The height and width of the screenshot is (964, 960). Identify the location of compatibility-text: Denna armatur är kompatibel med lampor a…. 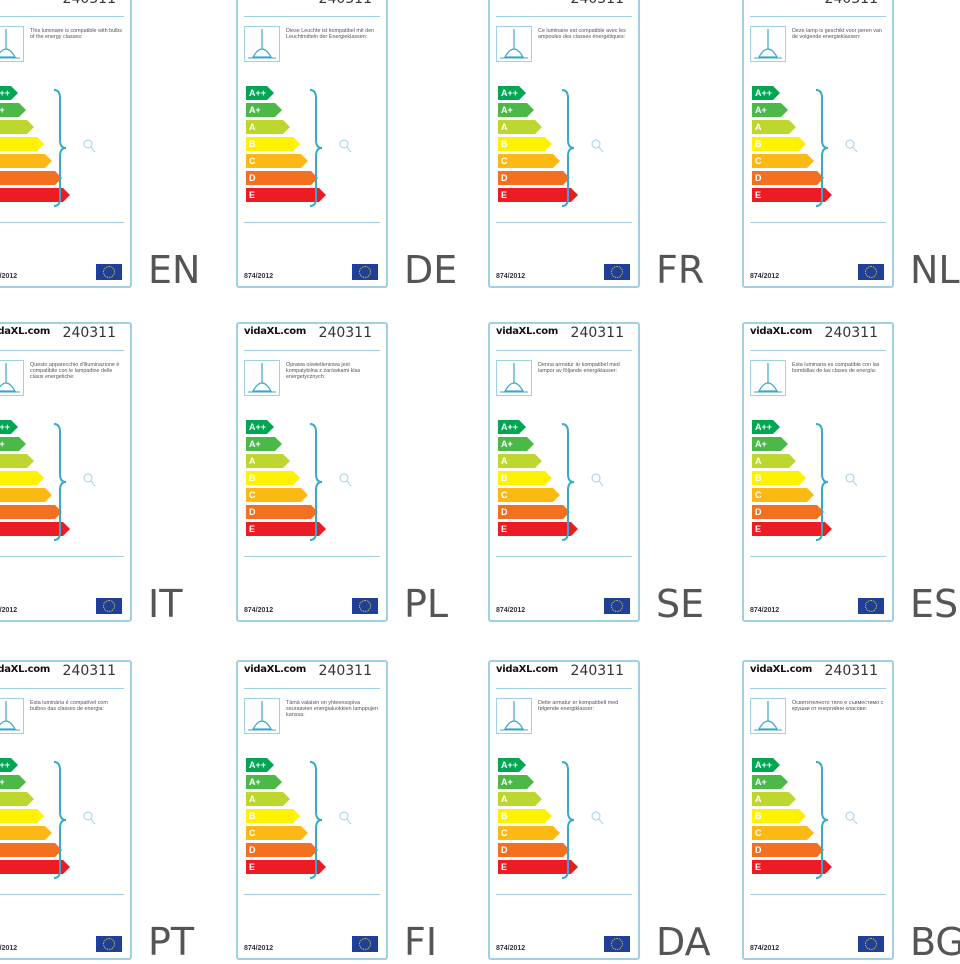
(579, 368).